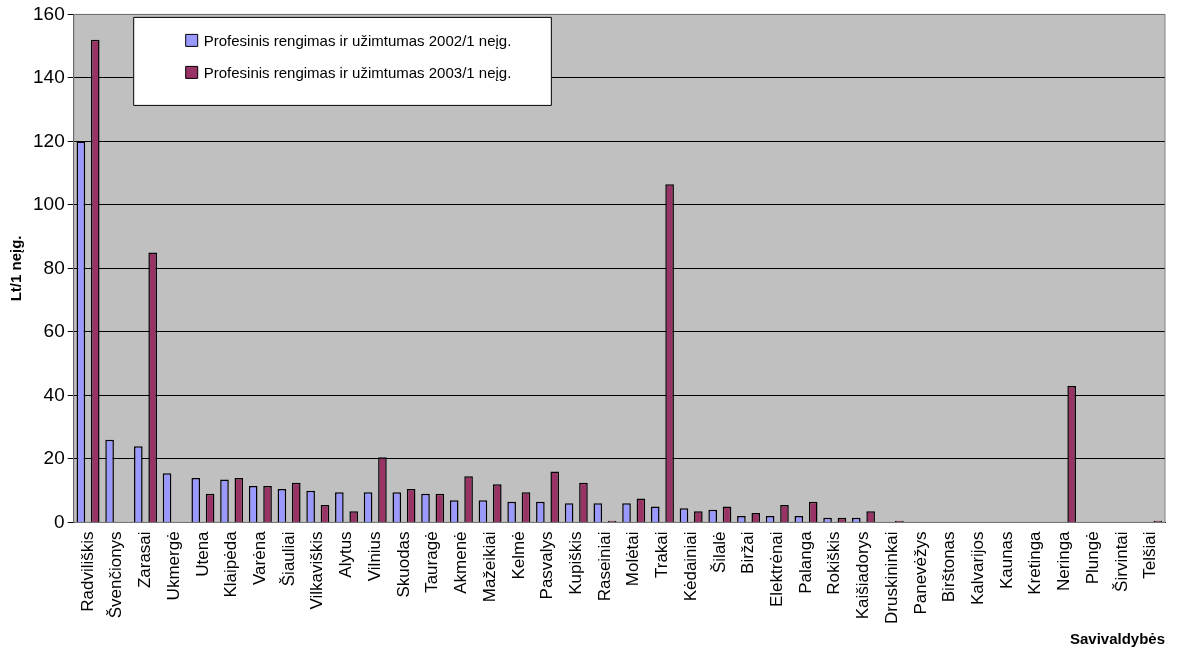 The width and height of the screenshot is (1185, 657). Describe the element at coordinates (518, 555) in the screenshot. I see `x-tick-label: Kelmė` at that location.